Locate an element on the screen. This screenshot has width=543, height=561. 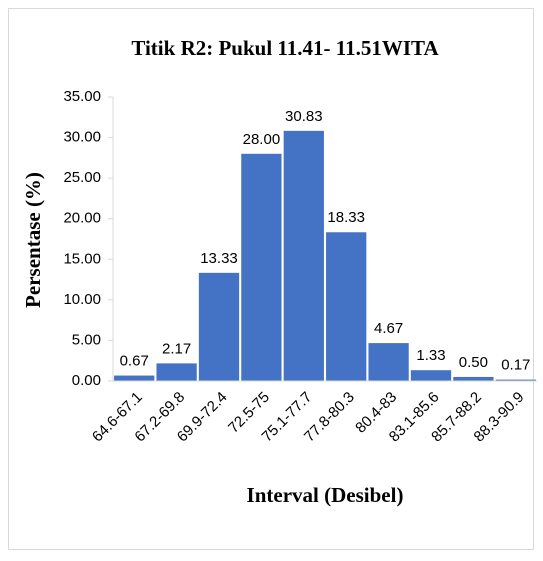
data-label: 1.33 is located at coordinates (430, 355).